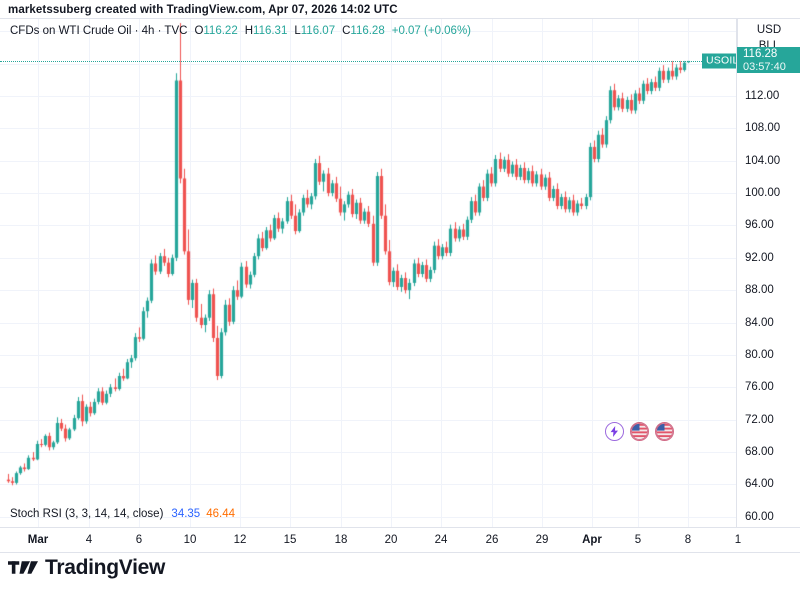 Image resolution: width=800 pixels, height=591 pixels. What do you see at coordinates (769, 30) in the screenshot?
I see `currency-label: USD` at bounding box center [769, 30].